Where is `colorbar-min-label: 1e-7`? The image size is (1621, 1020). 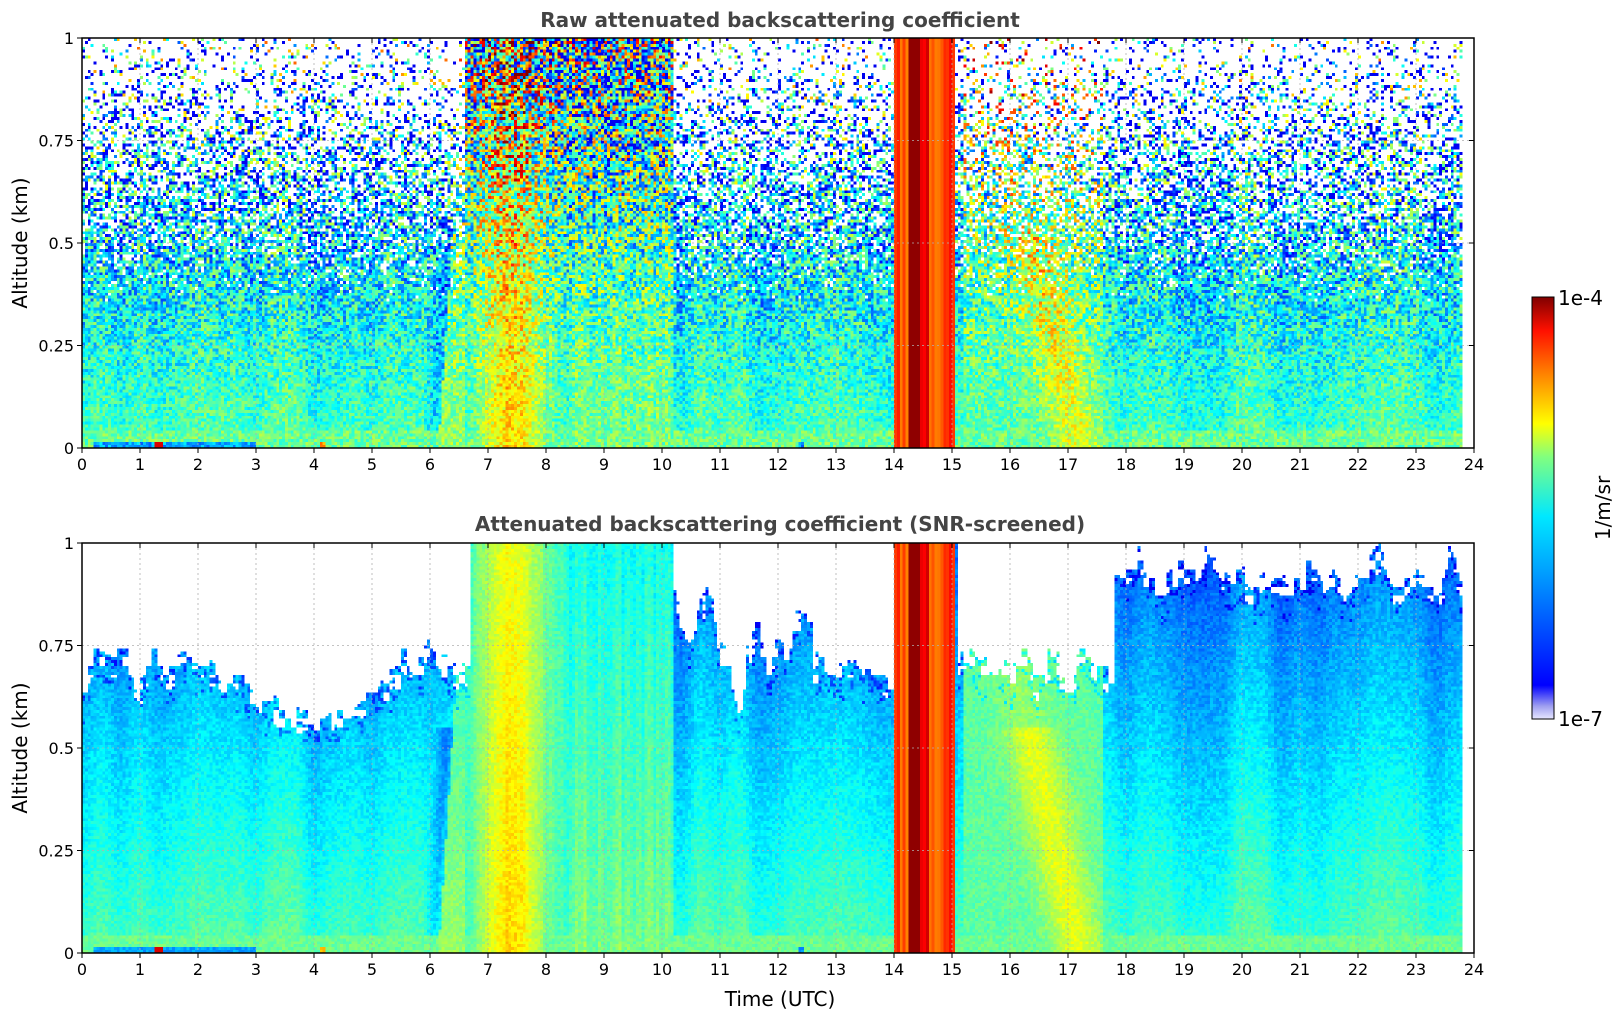
colorbar-min-label: 1e-7 is located at coordinates (1580, 719).